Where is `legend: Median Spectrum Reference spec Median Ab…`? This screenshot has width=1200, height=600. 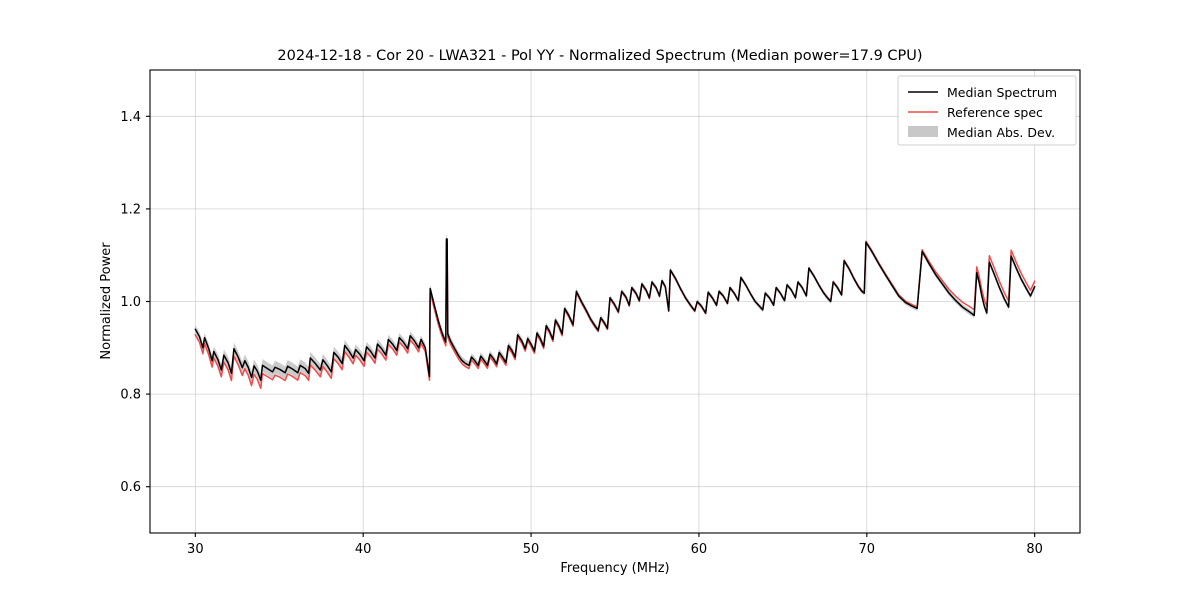 legend: Median Spectrum Reference spec Median Ab… is located at coordinates (987, 110).